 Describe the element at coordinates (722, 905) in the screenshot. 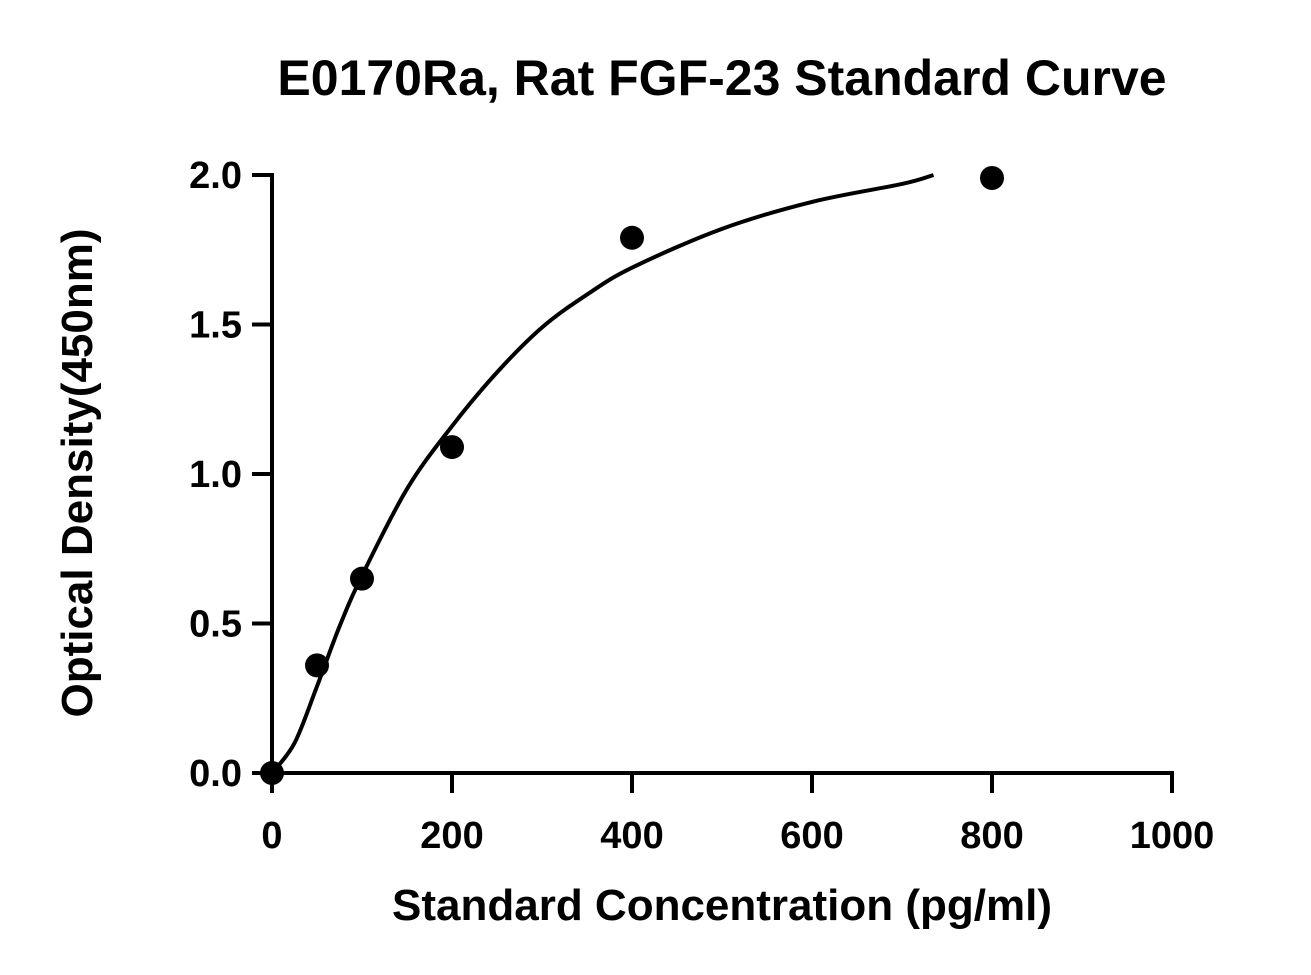

I see `x-axis-label: Standard Concentration (pg/ml)` at that location.